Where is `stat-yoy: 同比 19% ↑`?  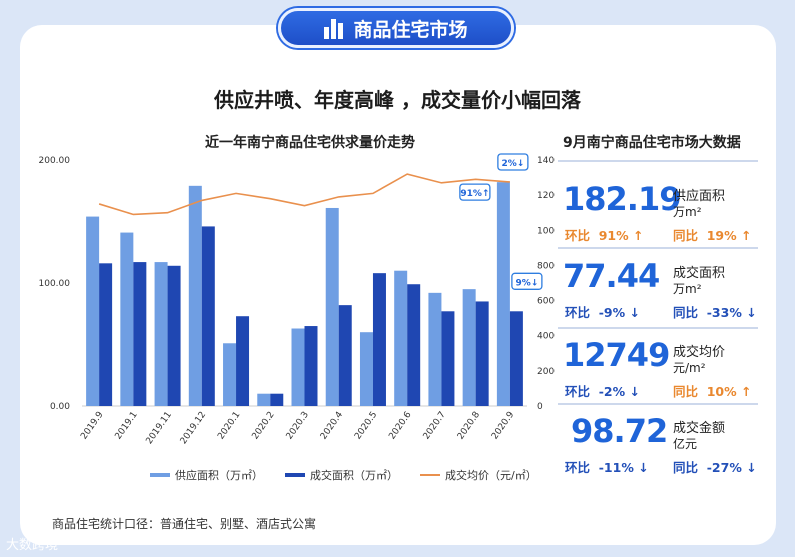
stat-yoy: 同比 19% ↑ is located at coordinates (712, 235).